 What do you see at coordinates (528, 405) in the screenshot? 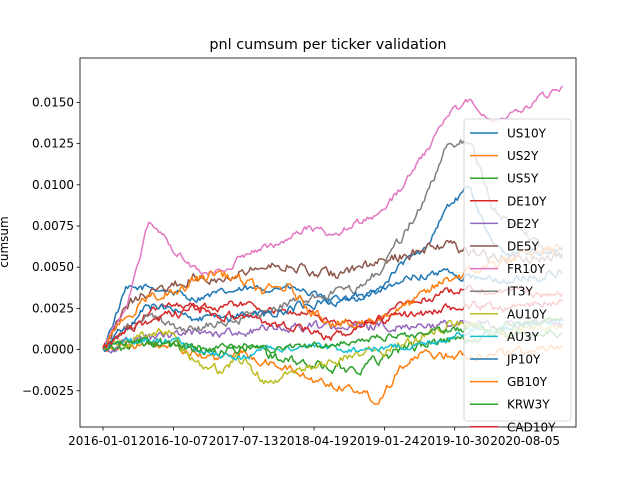
I see `legend-label: KRW3Y` at bounding box center [528, 405].